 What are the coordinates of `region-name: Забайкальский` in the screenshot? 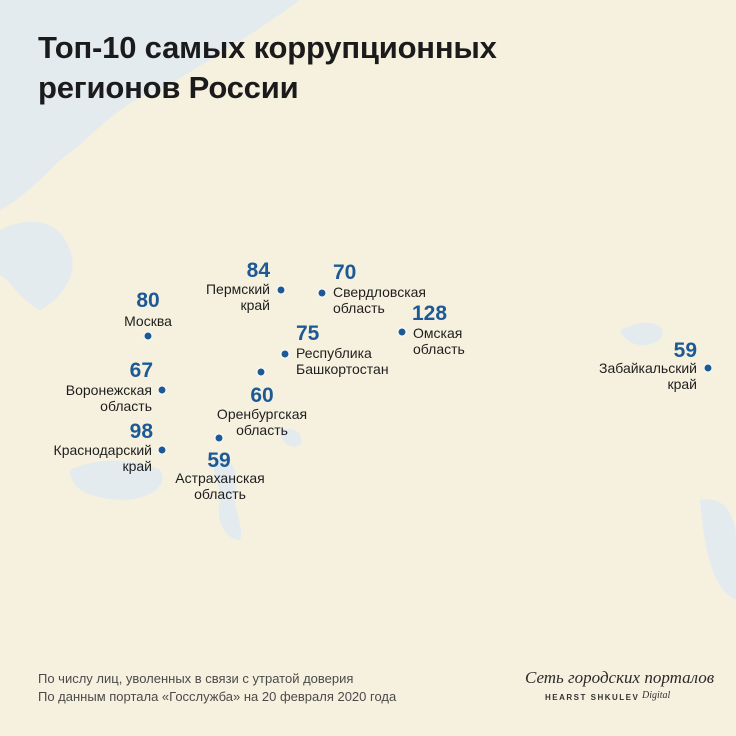 It's located at (648, 368).